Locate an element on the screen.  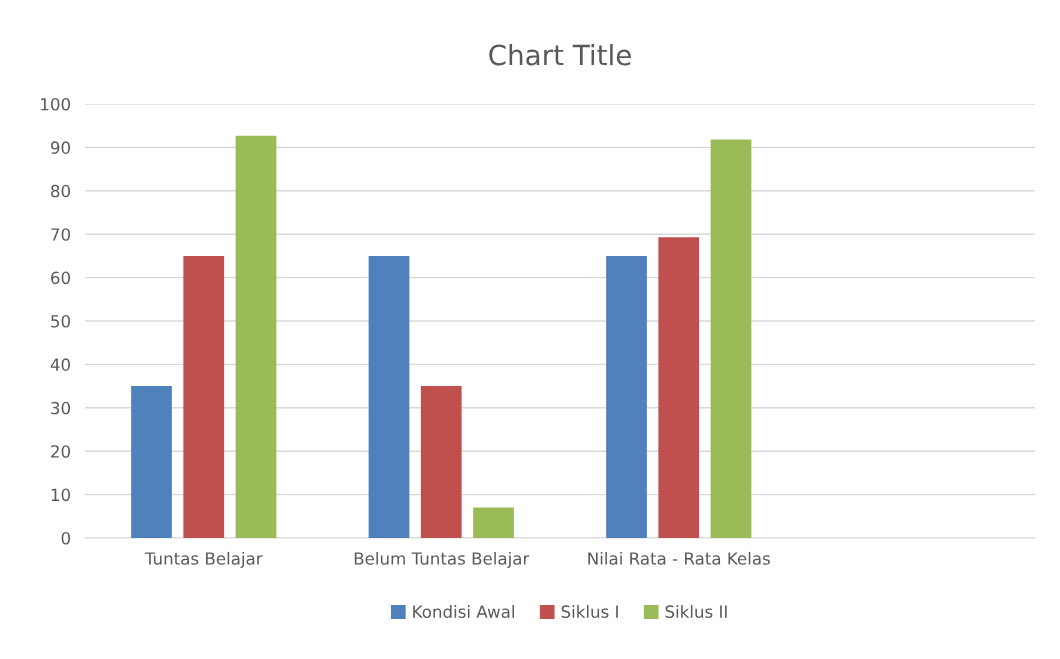
y-tick-label: 20 is located at coordinates (60, 451).